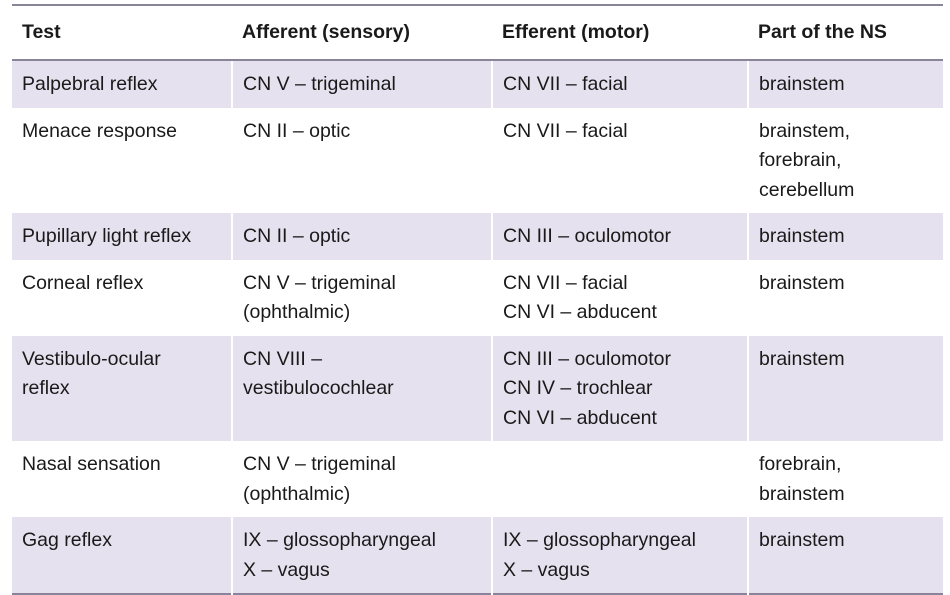 The height and width of the screenshot is (595, 950). I want to click on cell-test: Menace response, so click(122, 161).